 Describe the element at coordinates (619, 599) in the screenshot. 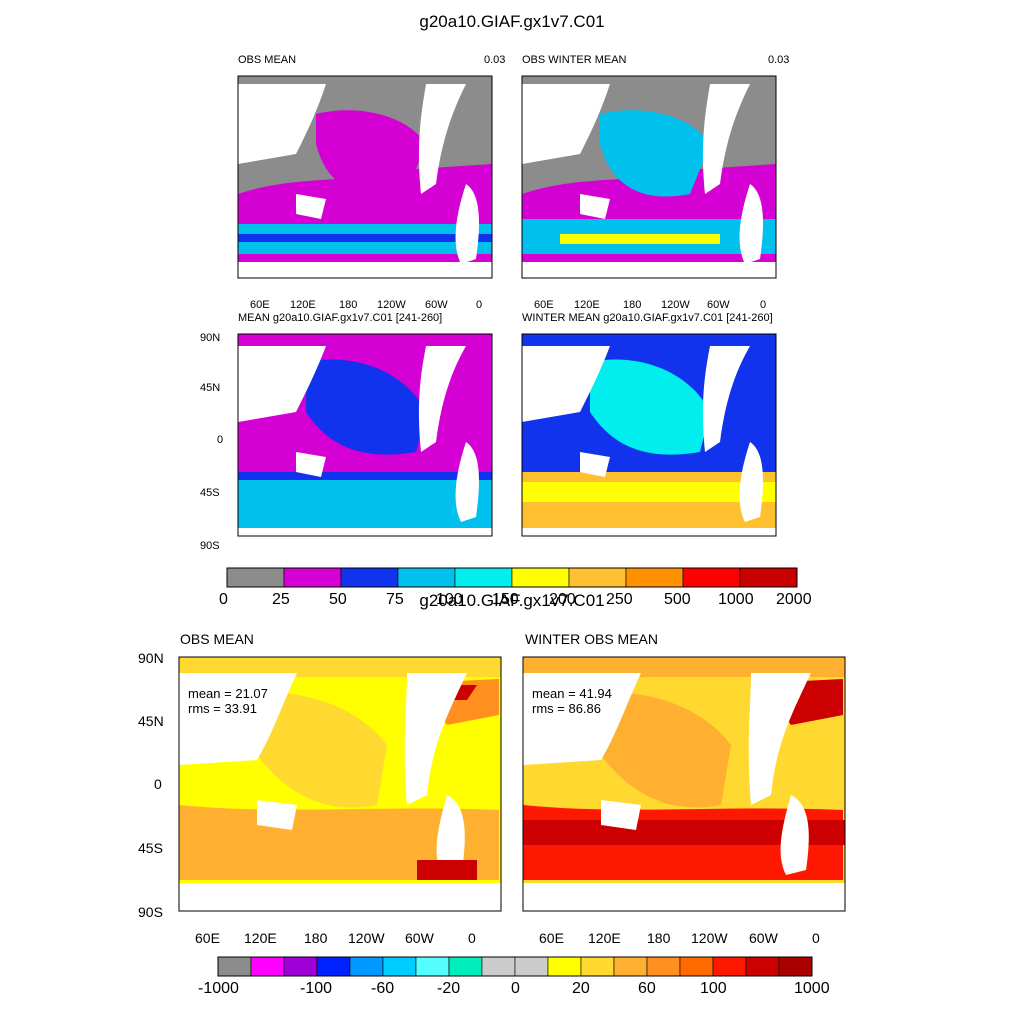

I see `colorbar-label: 250` at that location.